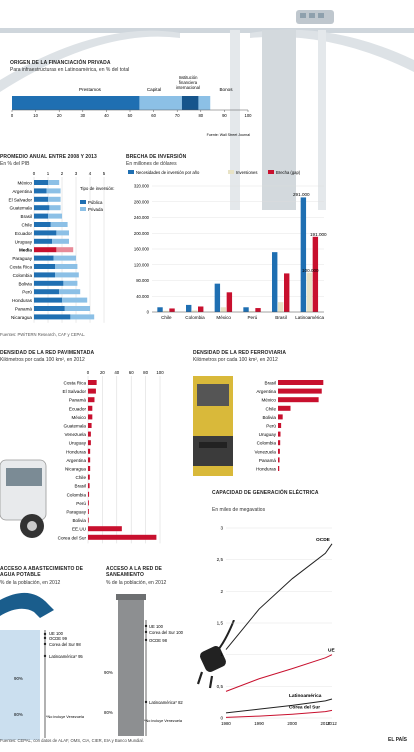 The image size is (414, 752). I want to click on inv-category-label: Brasil, so click(27, 216).